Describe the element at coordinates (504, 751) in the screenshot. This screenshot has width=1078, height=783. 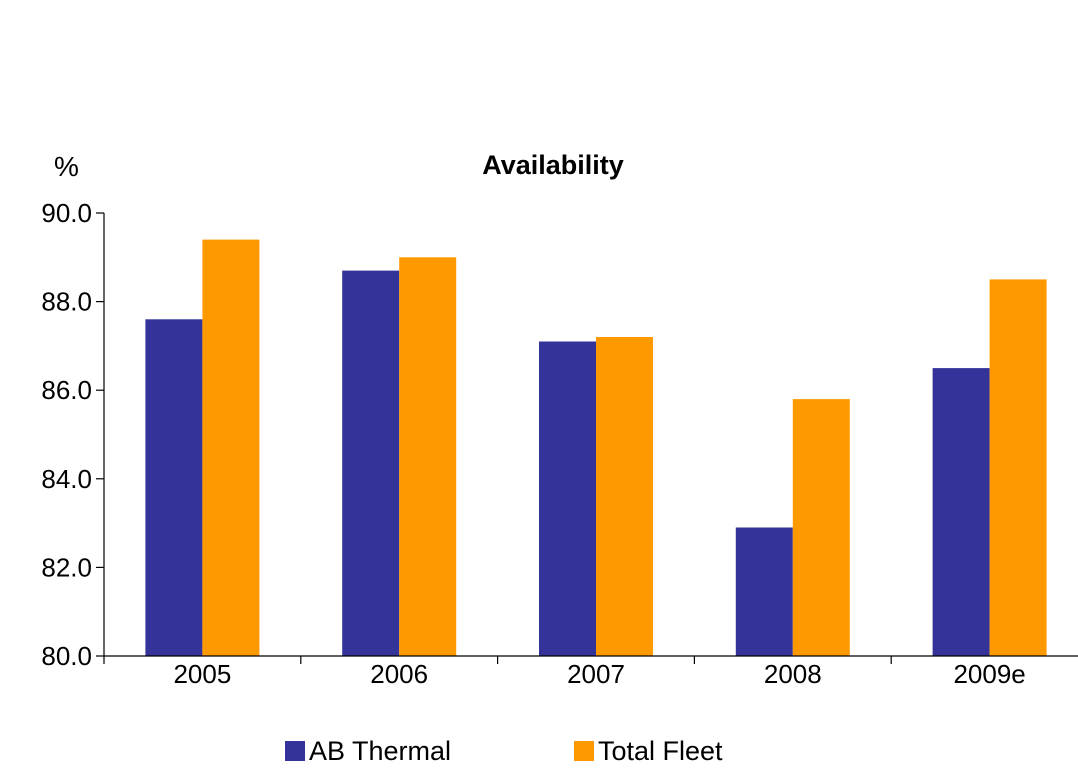
I see `legend: AB Thermal Total Fleet` at that location.